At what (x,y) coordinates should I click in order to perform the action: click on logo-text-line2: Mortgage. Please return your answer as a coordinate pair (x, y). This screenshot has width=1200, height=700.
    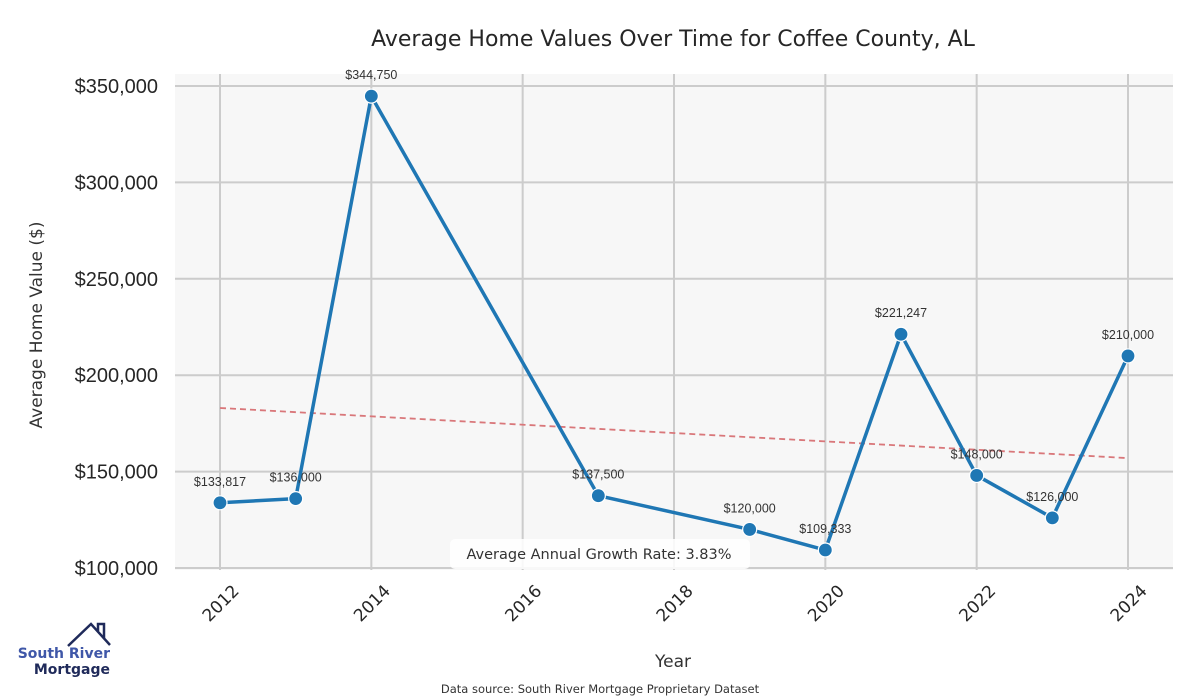
    Looking at the image, I should click on (72, 670).